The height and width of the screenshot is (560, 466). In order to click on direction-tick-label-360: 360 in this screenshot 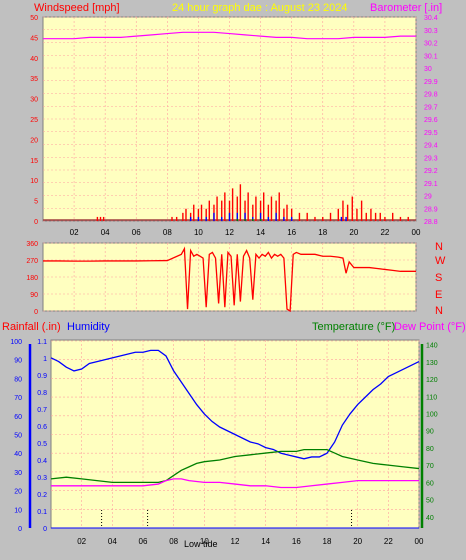, I will do `click(32, 244)`.